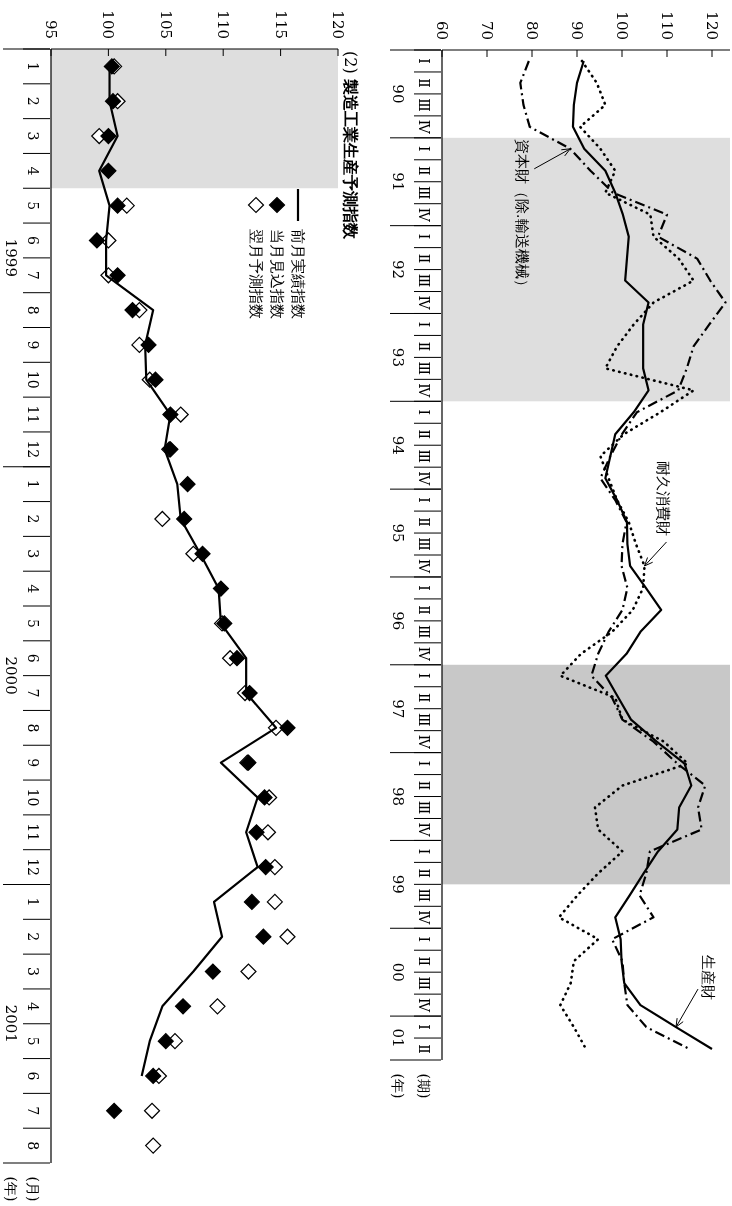 The image size is (732, 1206). What do you see at coordinates (165, 24) in the screenshot?
I see `x-tick-label: 105` at bounding box center [165, 24].